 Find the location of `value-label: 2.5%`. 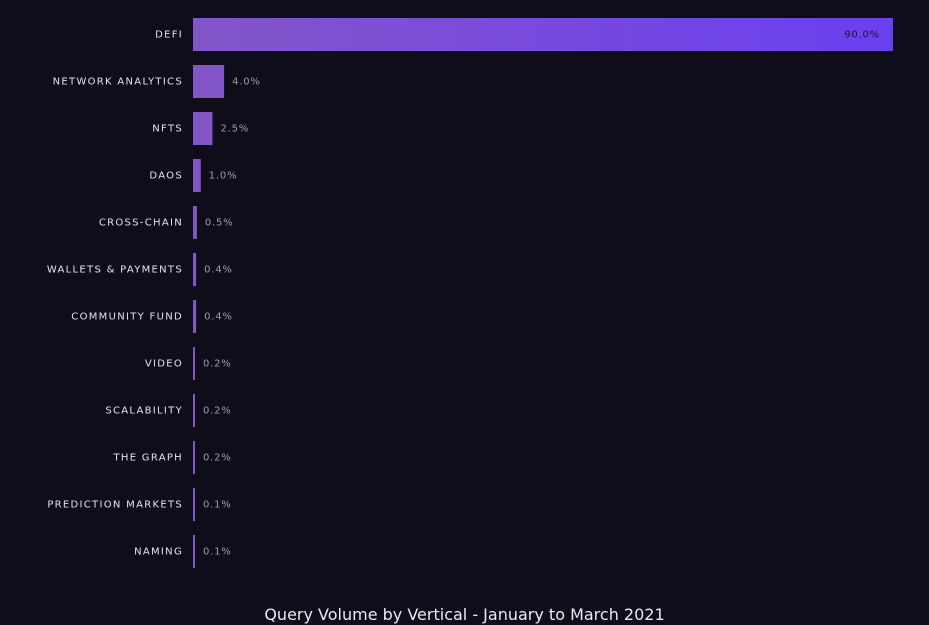

value-label: 2.5% is located at coordinates (234, 129).